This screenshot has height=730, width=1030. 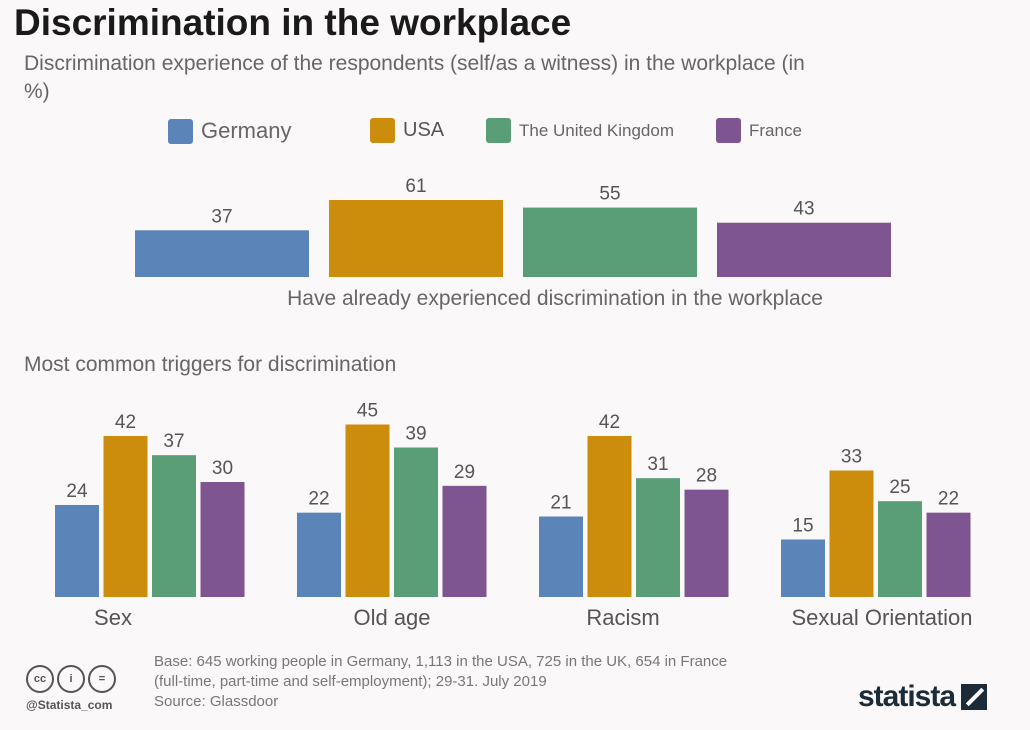 What do you see at coordinates (464, 472) in the screenshot?
I see `data-label: 29` at bounding box center [464, 472].